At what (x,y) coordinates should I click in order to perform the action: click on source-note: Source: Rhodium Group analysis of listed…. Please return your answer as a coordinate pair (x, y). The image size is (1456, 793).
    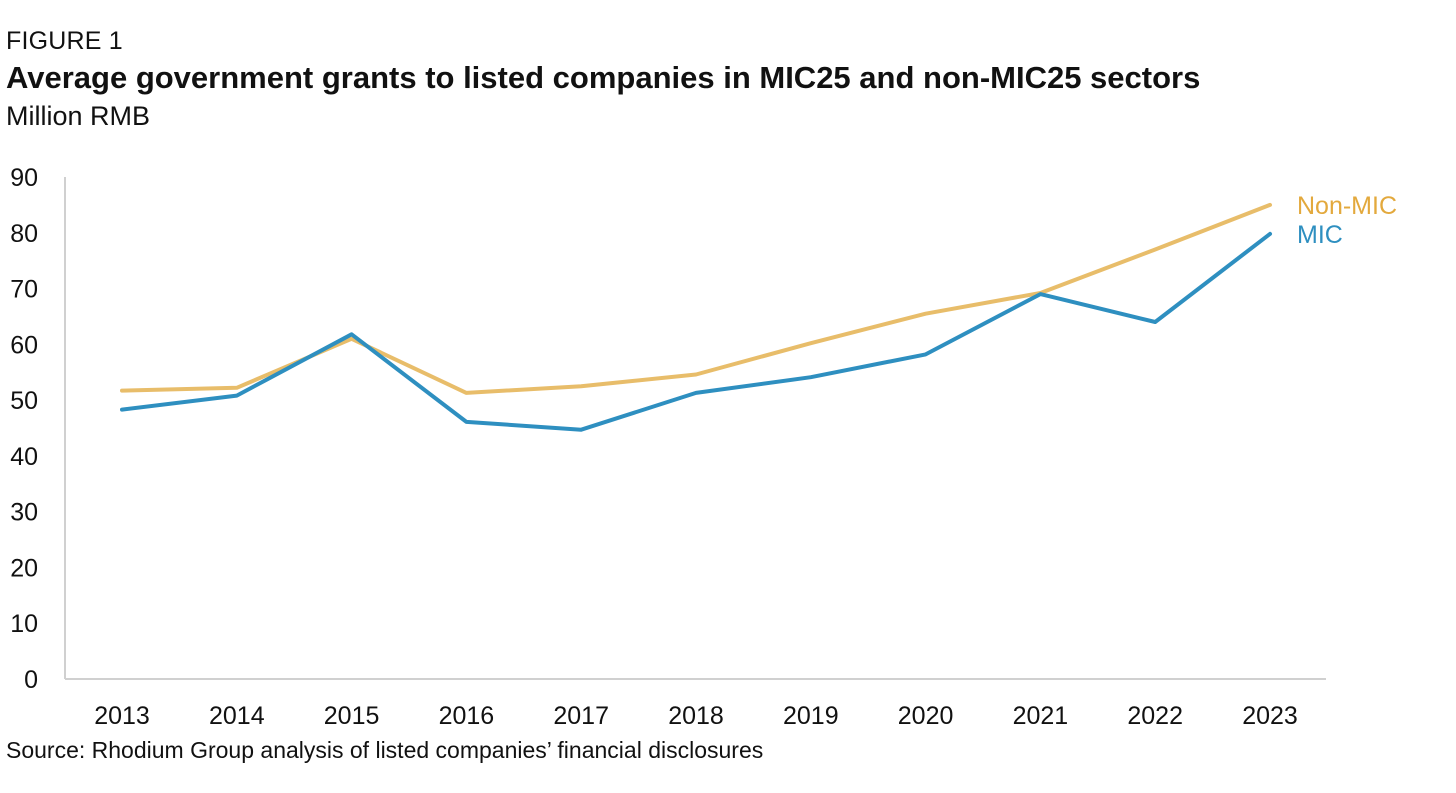
    Looking at the image, I should click on (385, 750).